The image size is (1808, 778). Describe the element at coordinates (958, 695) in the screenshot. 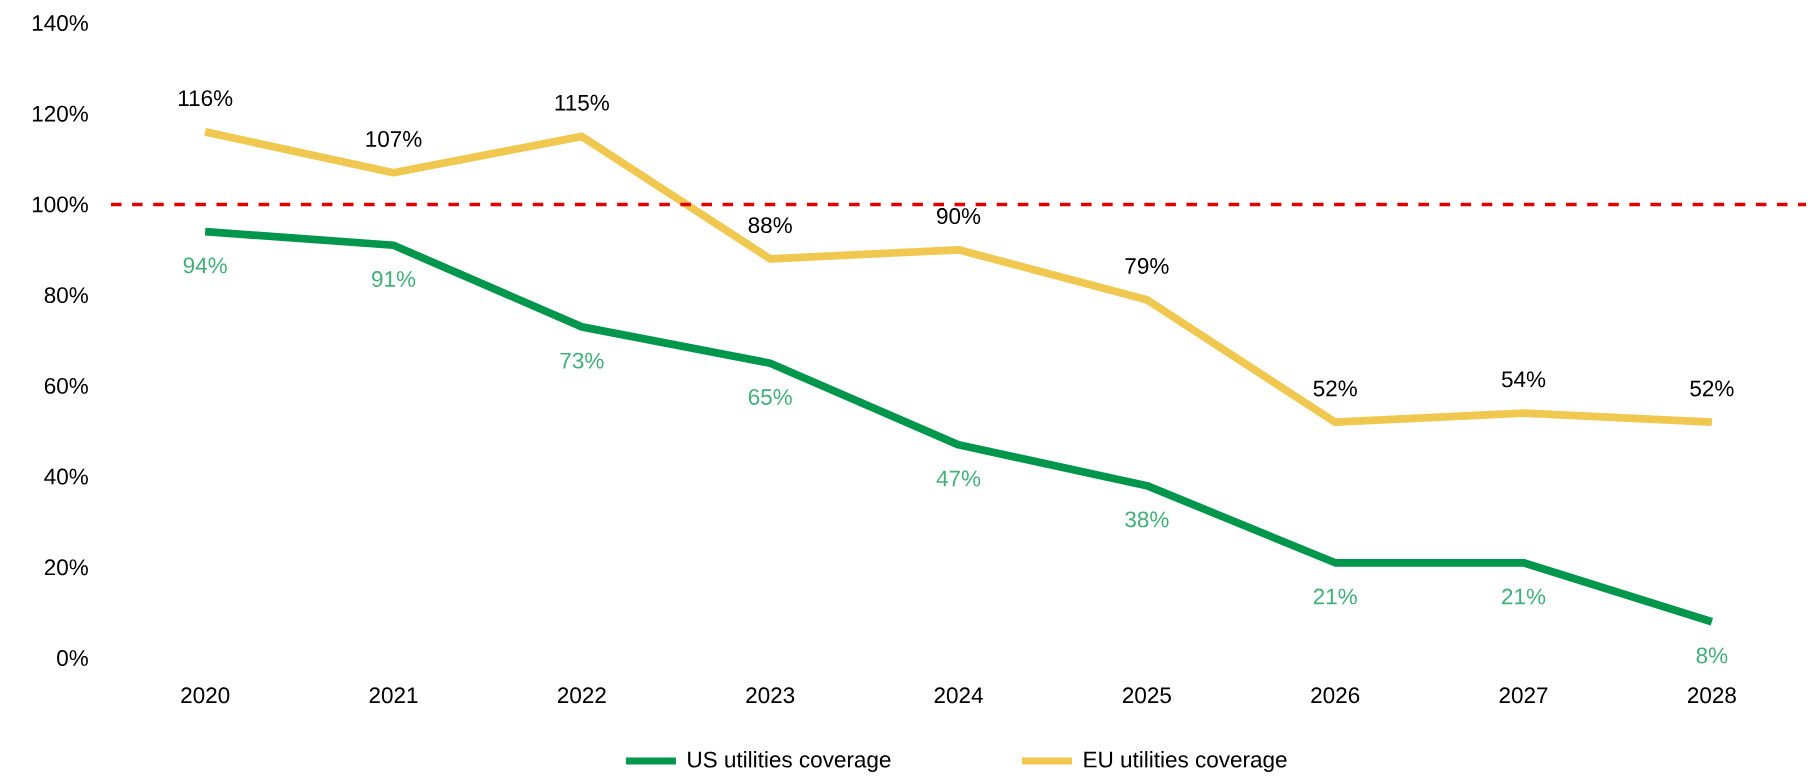

I see `x-tick-label: 2024` at that location.